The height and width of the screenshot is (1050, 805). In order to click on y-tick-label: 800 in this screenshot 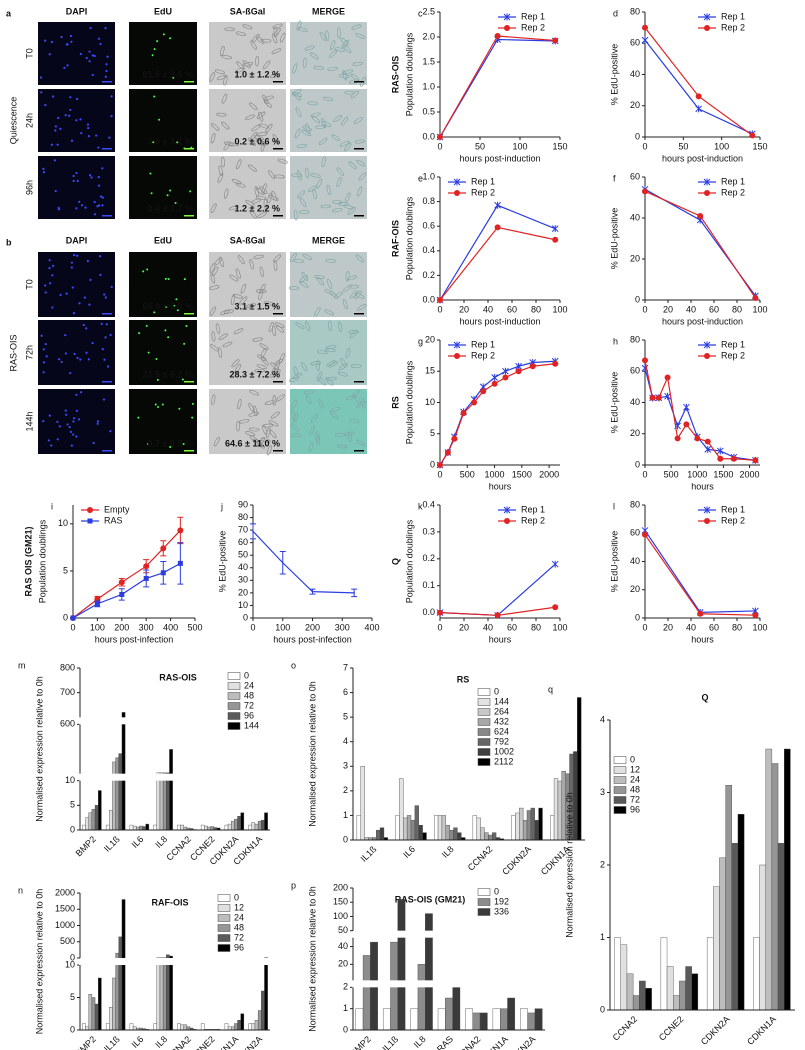, I will do `click(67, 667)`.